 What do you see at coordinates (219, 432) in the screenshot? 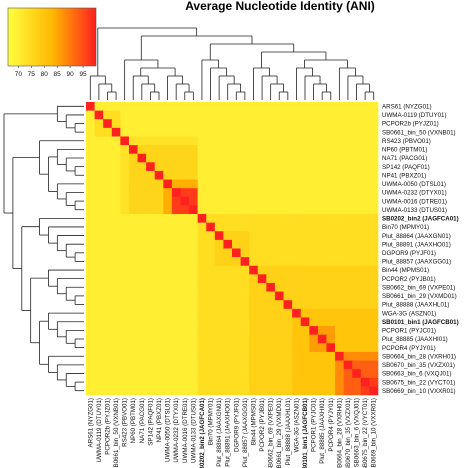
I see `column-label: Plut_88864 (JAAXGN01)` at bounding box center [219, 432].